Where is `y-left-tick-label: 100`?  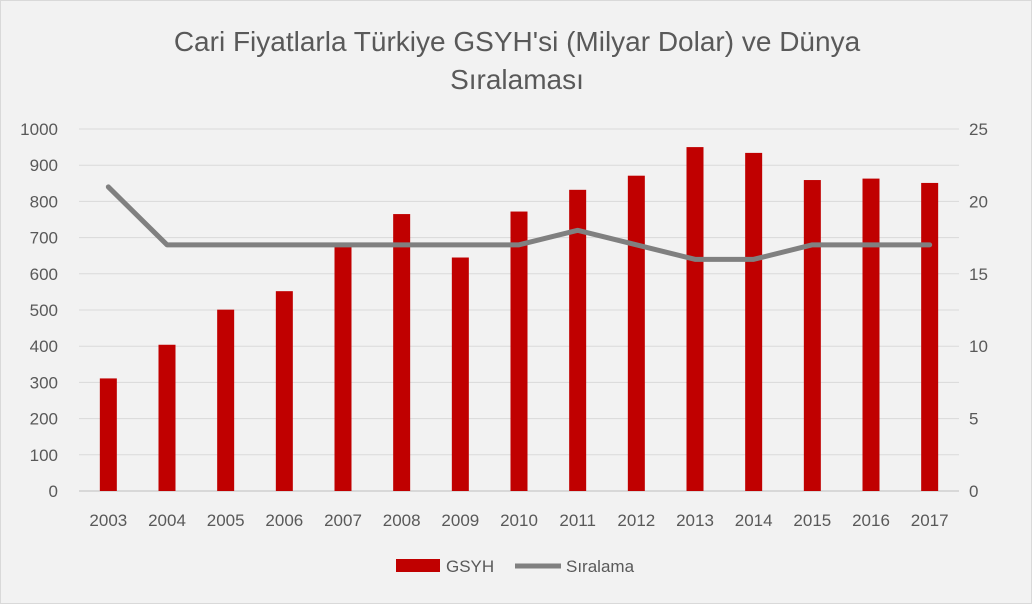
y-left-tick-label: 100 is located at coordinates (44, 455).